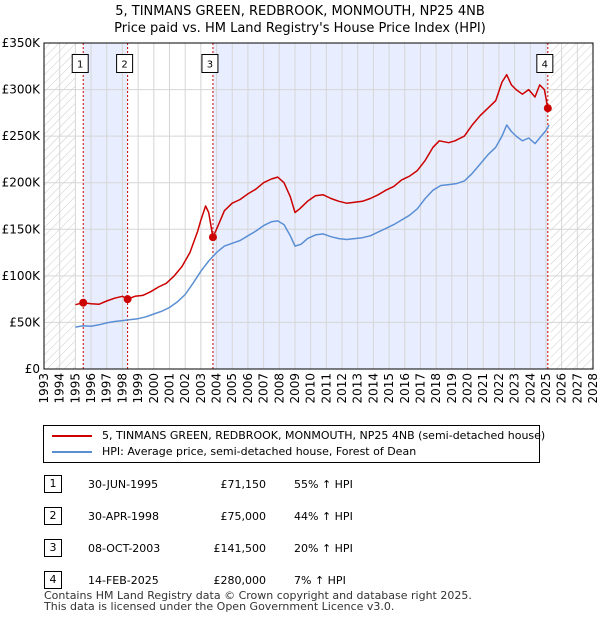  Describe the element at coordinates (323, 484) in the screenshot. I see `transaction-hpi-diff: 55% ↑ HPI` at that location.